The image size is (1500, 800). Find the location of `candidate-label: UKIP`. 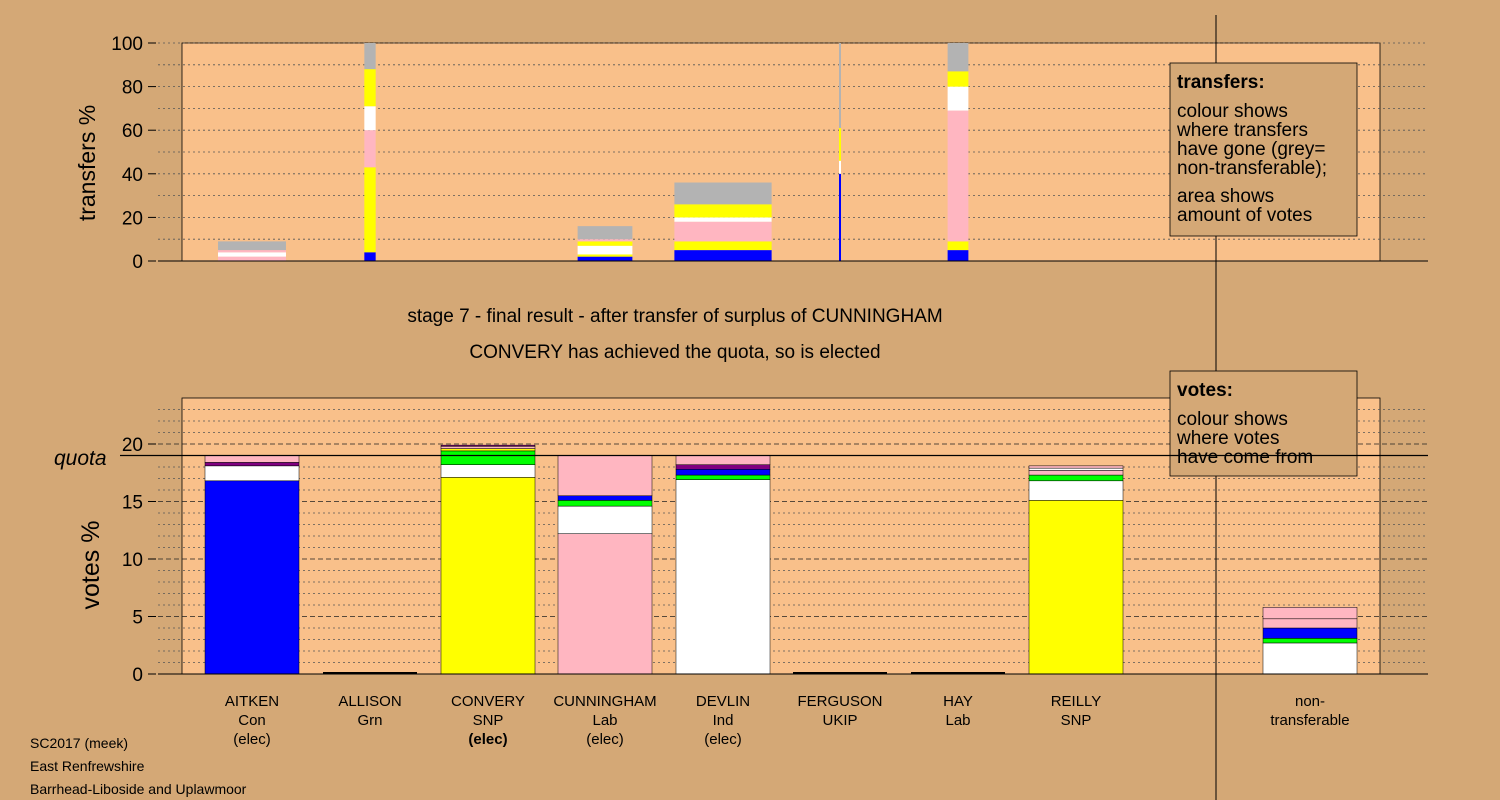

candidate-label: UKIP is located at coordinates (839, 720).